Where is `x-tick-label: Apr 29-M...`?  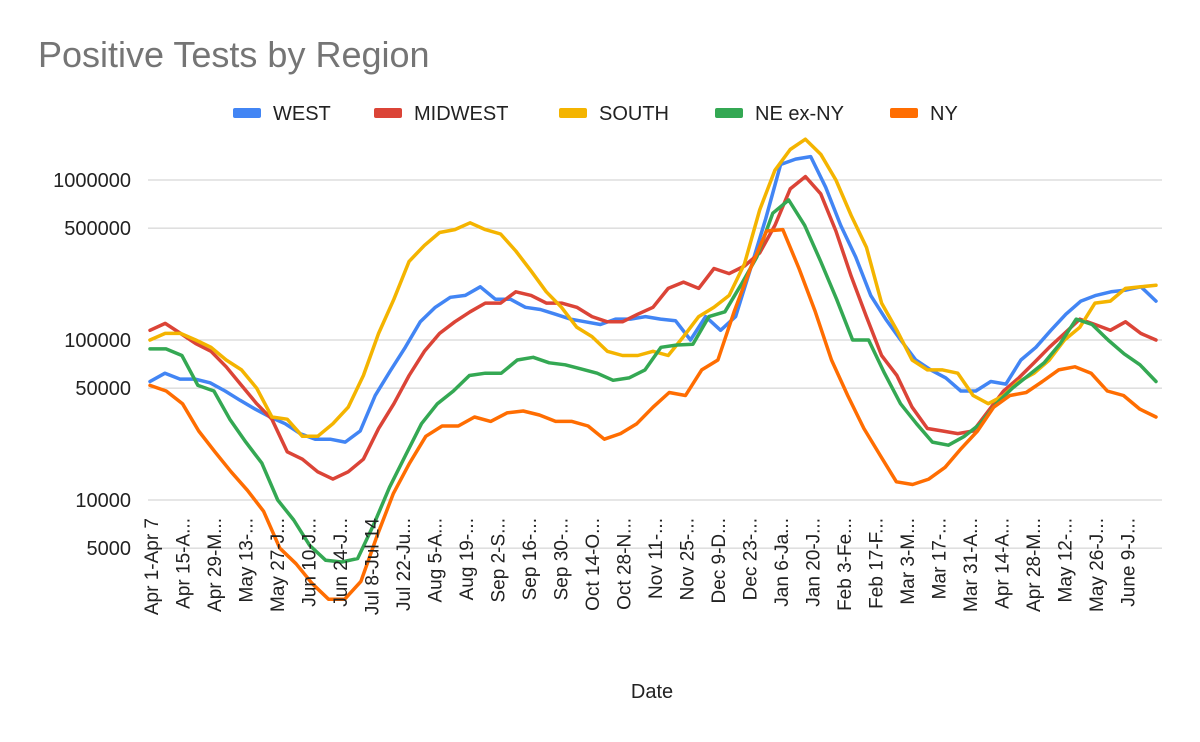 x-tick-label: Apr 29-M... is located at coordinates (215, 565).